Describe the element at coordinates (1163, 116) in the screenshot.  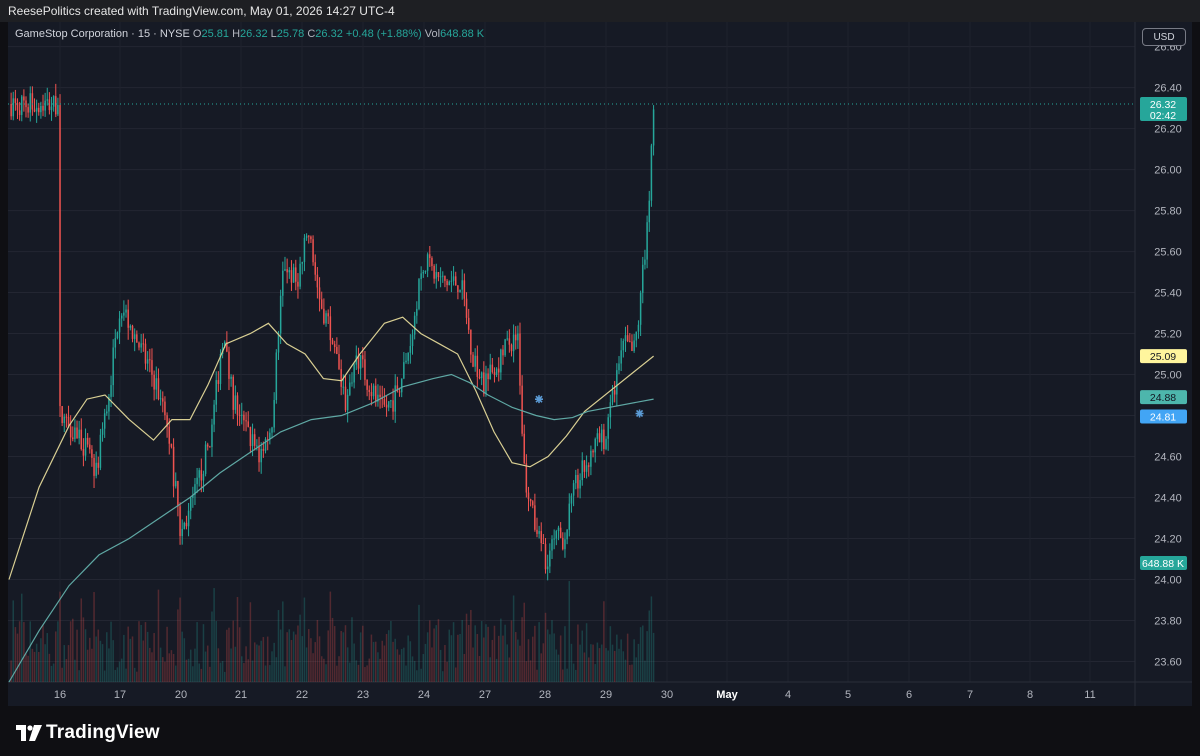
I see `last-price-tag-text: 02:42` at that location.